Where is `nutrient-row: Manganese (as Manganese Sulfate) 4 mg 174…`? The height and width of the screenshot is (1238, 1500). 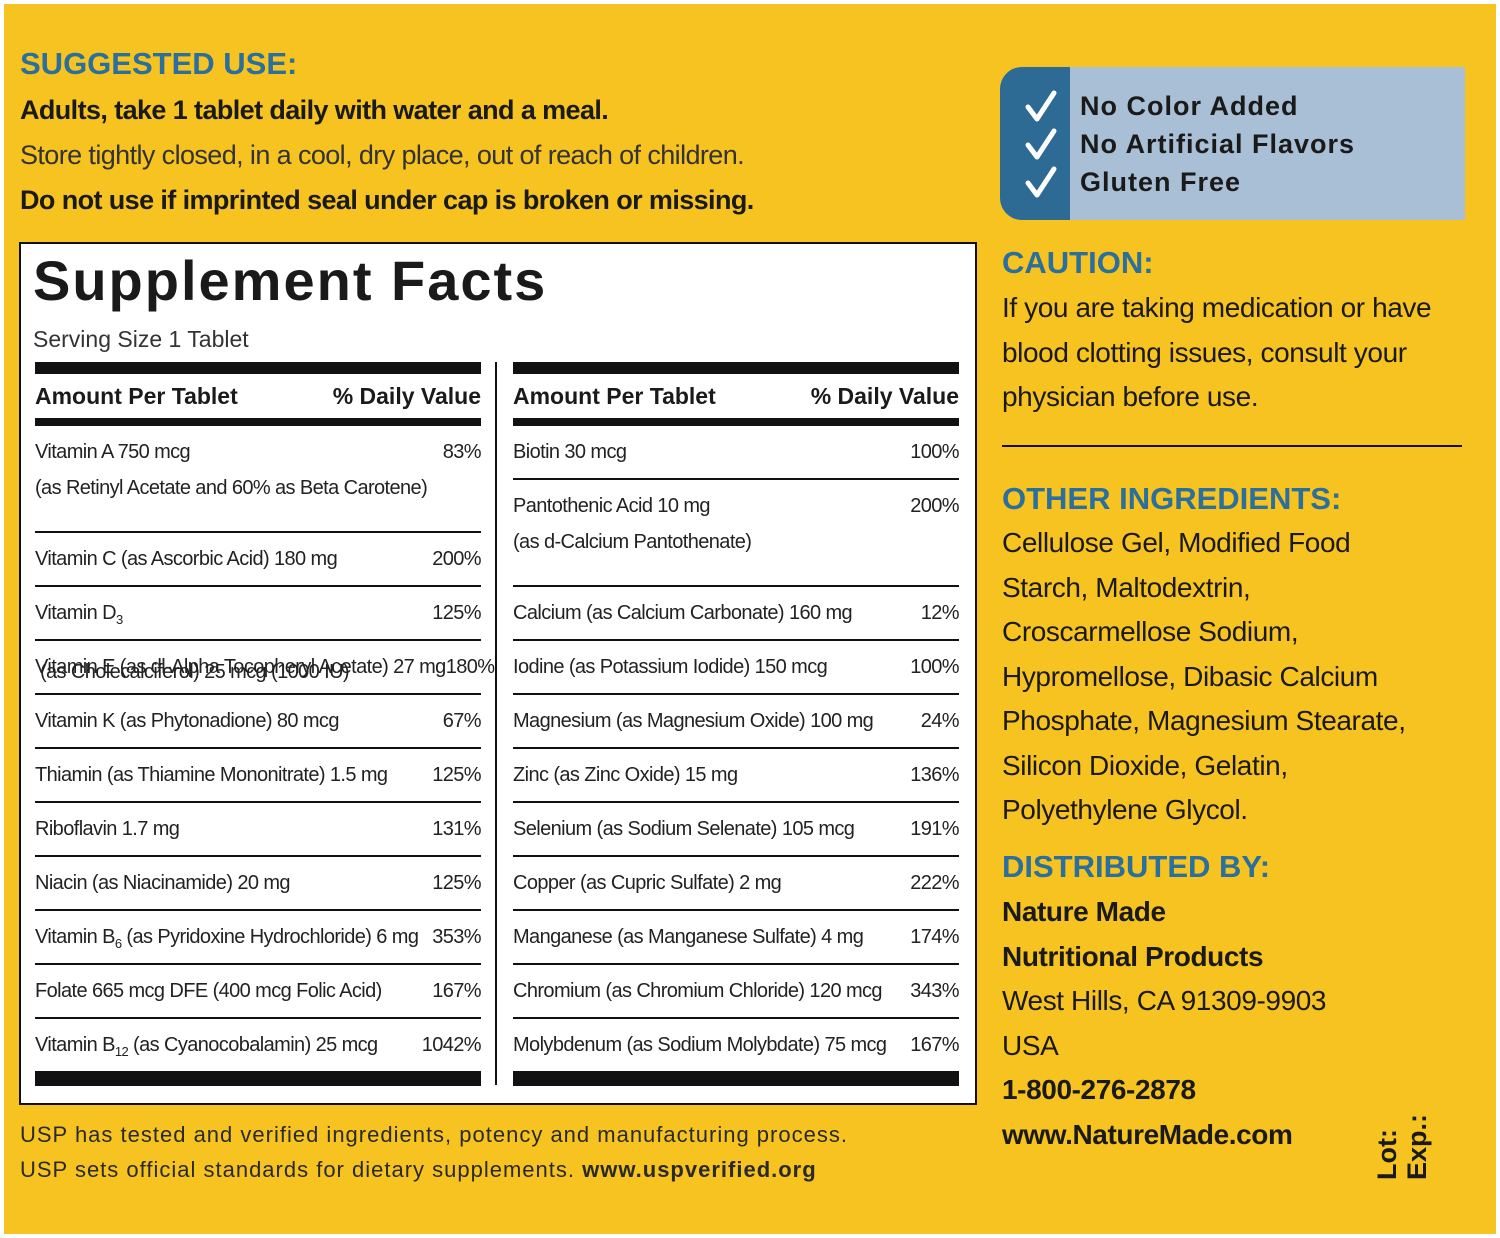
nutrient-row: Manganese (as Manganese Sulfate) 4 mg 174… is located at coordinates (736, 938).